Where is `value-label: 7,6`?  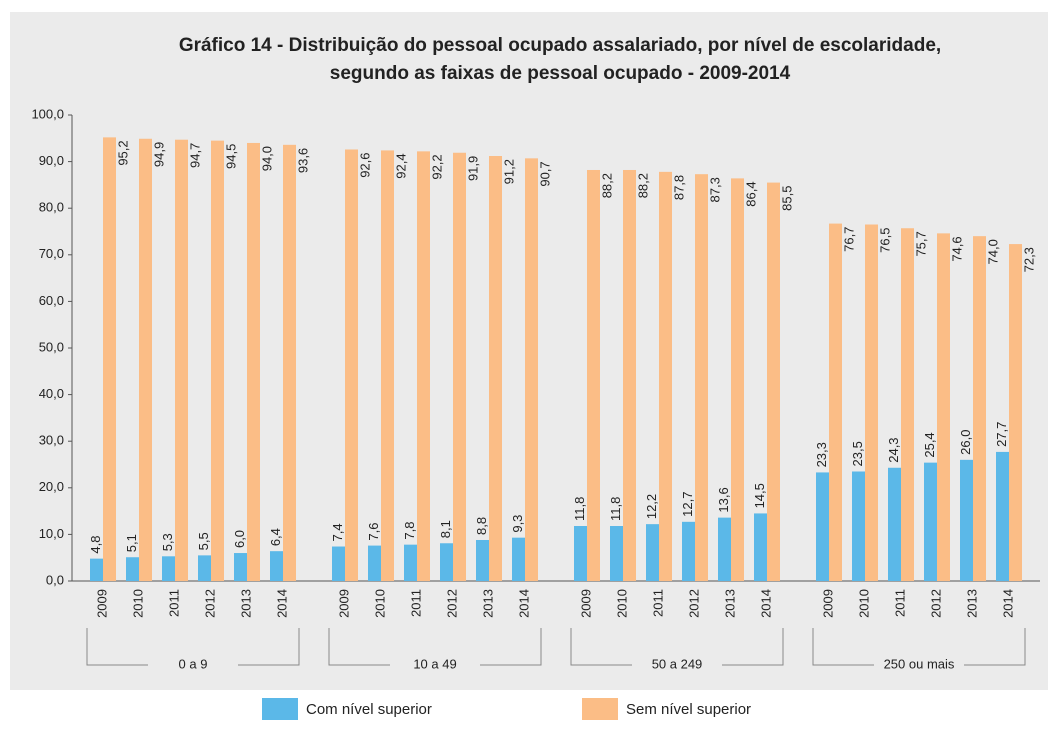
value-label: 7,6 is located at coordinates (373, 532).